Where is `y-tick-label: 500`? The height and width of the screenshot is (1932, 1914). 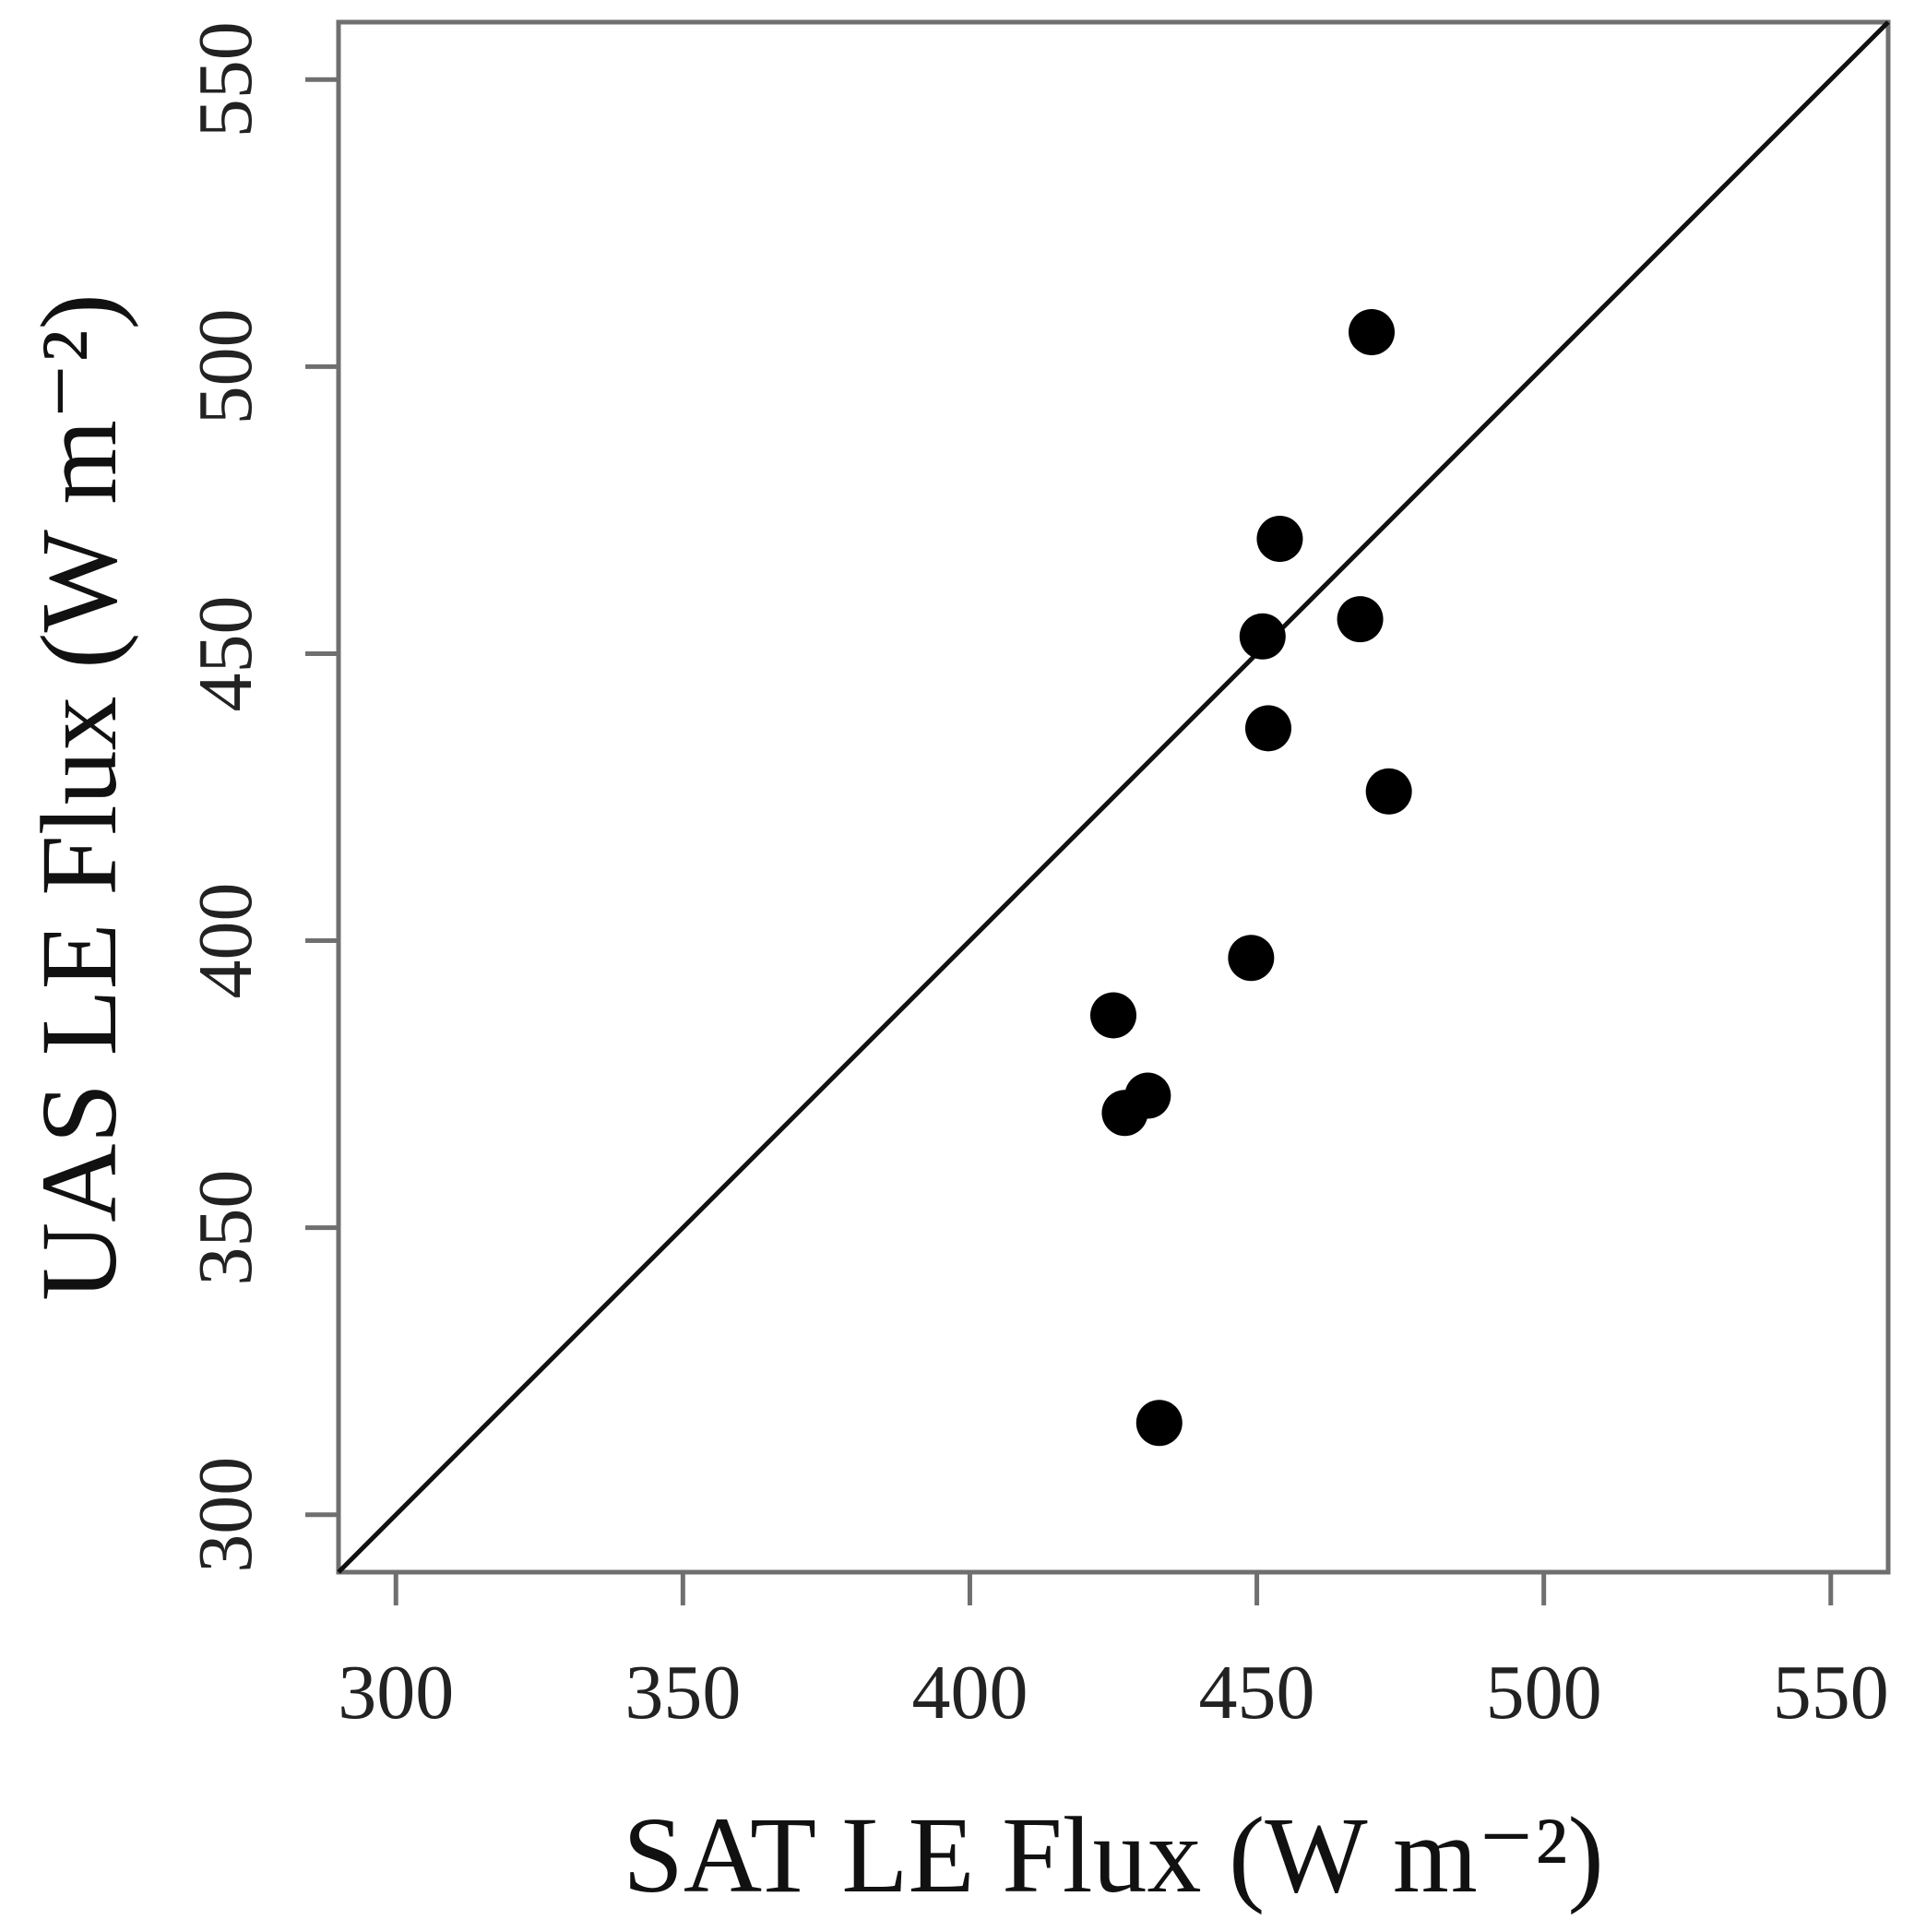 y-tick-label: 500 is located at coordinates (225, 366).